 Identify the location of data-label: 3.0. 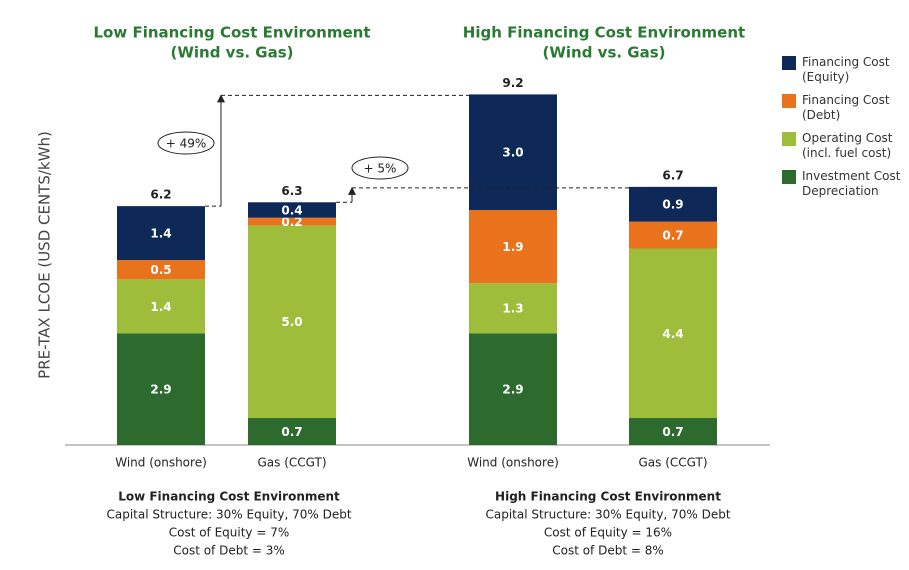
(512, 153).